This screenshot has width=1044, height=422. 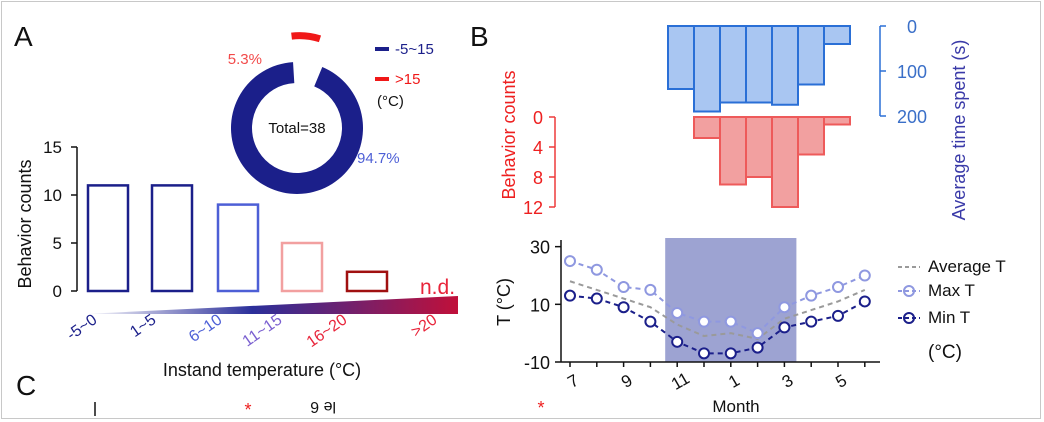 What do you see at coordinates (909, 291) in the screenshot?
I see `legend-max-marker` at bounding box center [909, 291].